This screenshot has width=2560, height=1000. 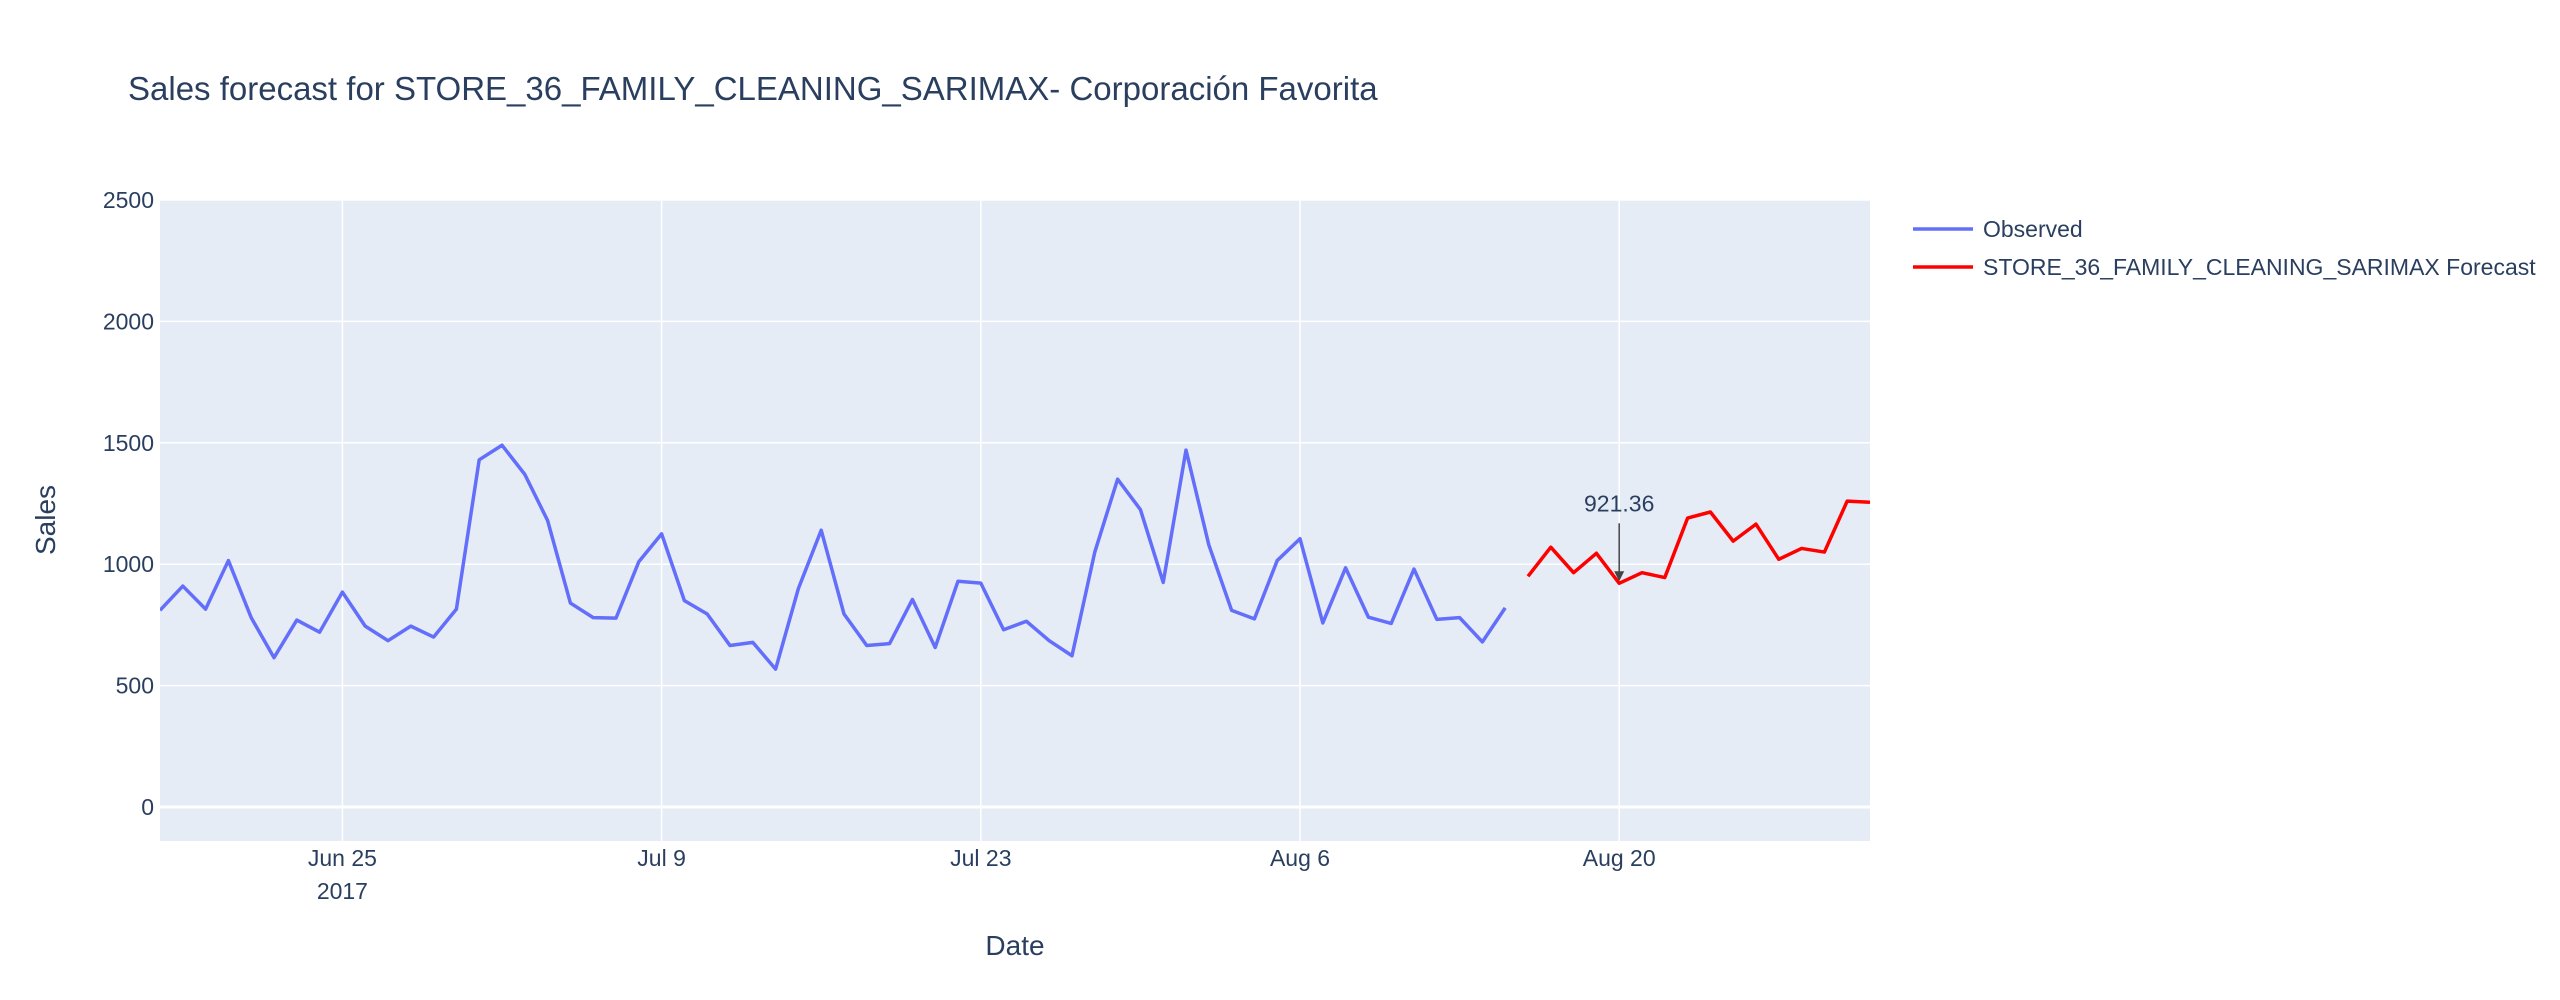 What do you see at coordinates (45, 520) in the screenshot?
I see `y-axis-title: Sales` at bounding box center [45, 520].